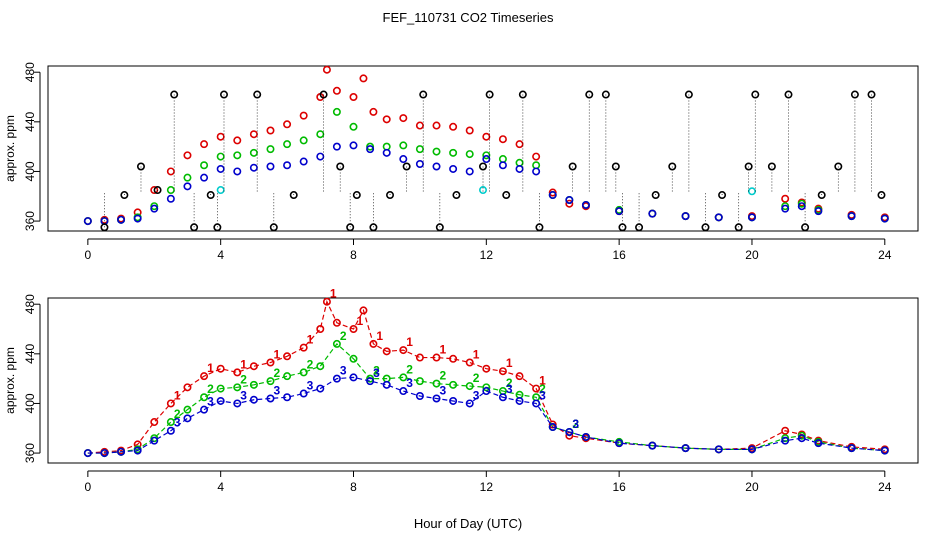 This screenshot has width=936, height=540. I want to click on figure-title: FEF_110731 CO2 Timeseries, so click(468, 17).